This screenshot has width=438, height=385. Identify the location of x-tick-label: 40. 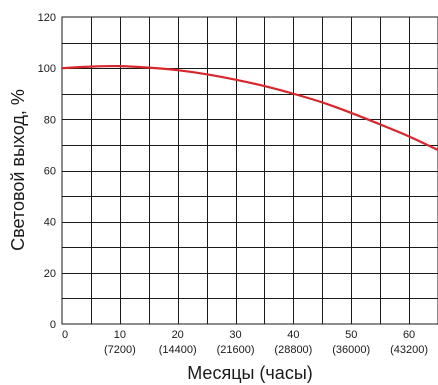
(293, 335).